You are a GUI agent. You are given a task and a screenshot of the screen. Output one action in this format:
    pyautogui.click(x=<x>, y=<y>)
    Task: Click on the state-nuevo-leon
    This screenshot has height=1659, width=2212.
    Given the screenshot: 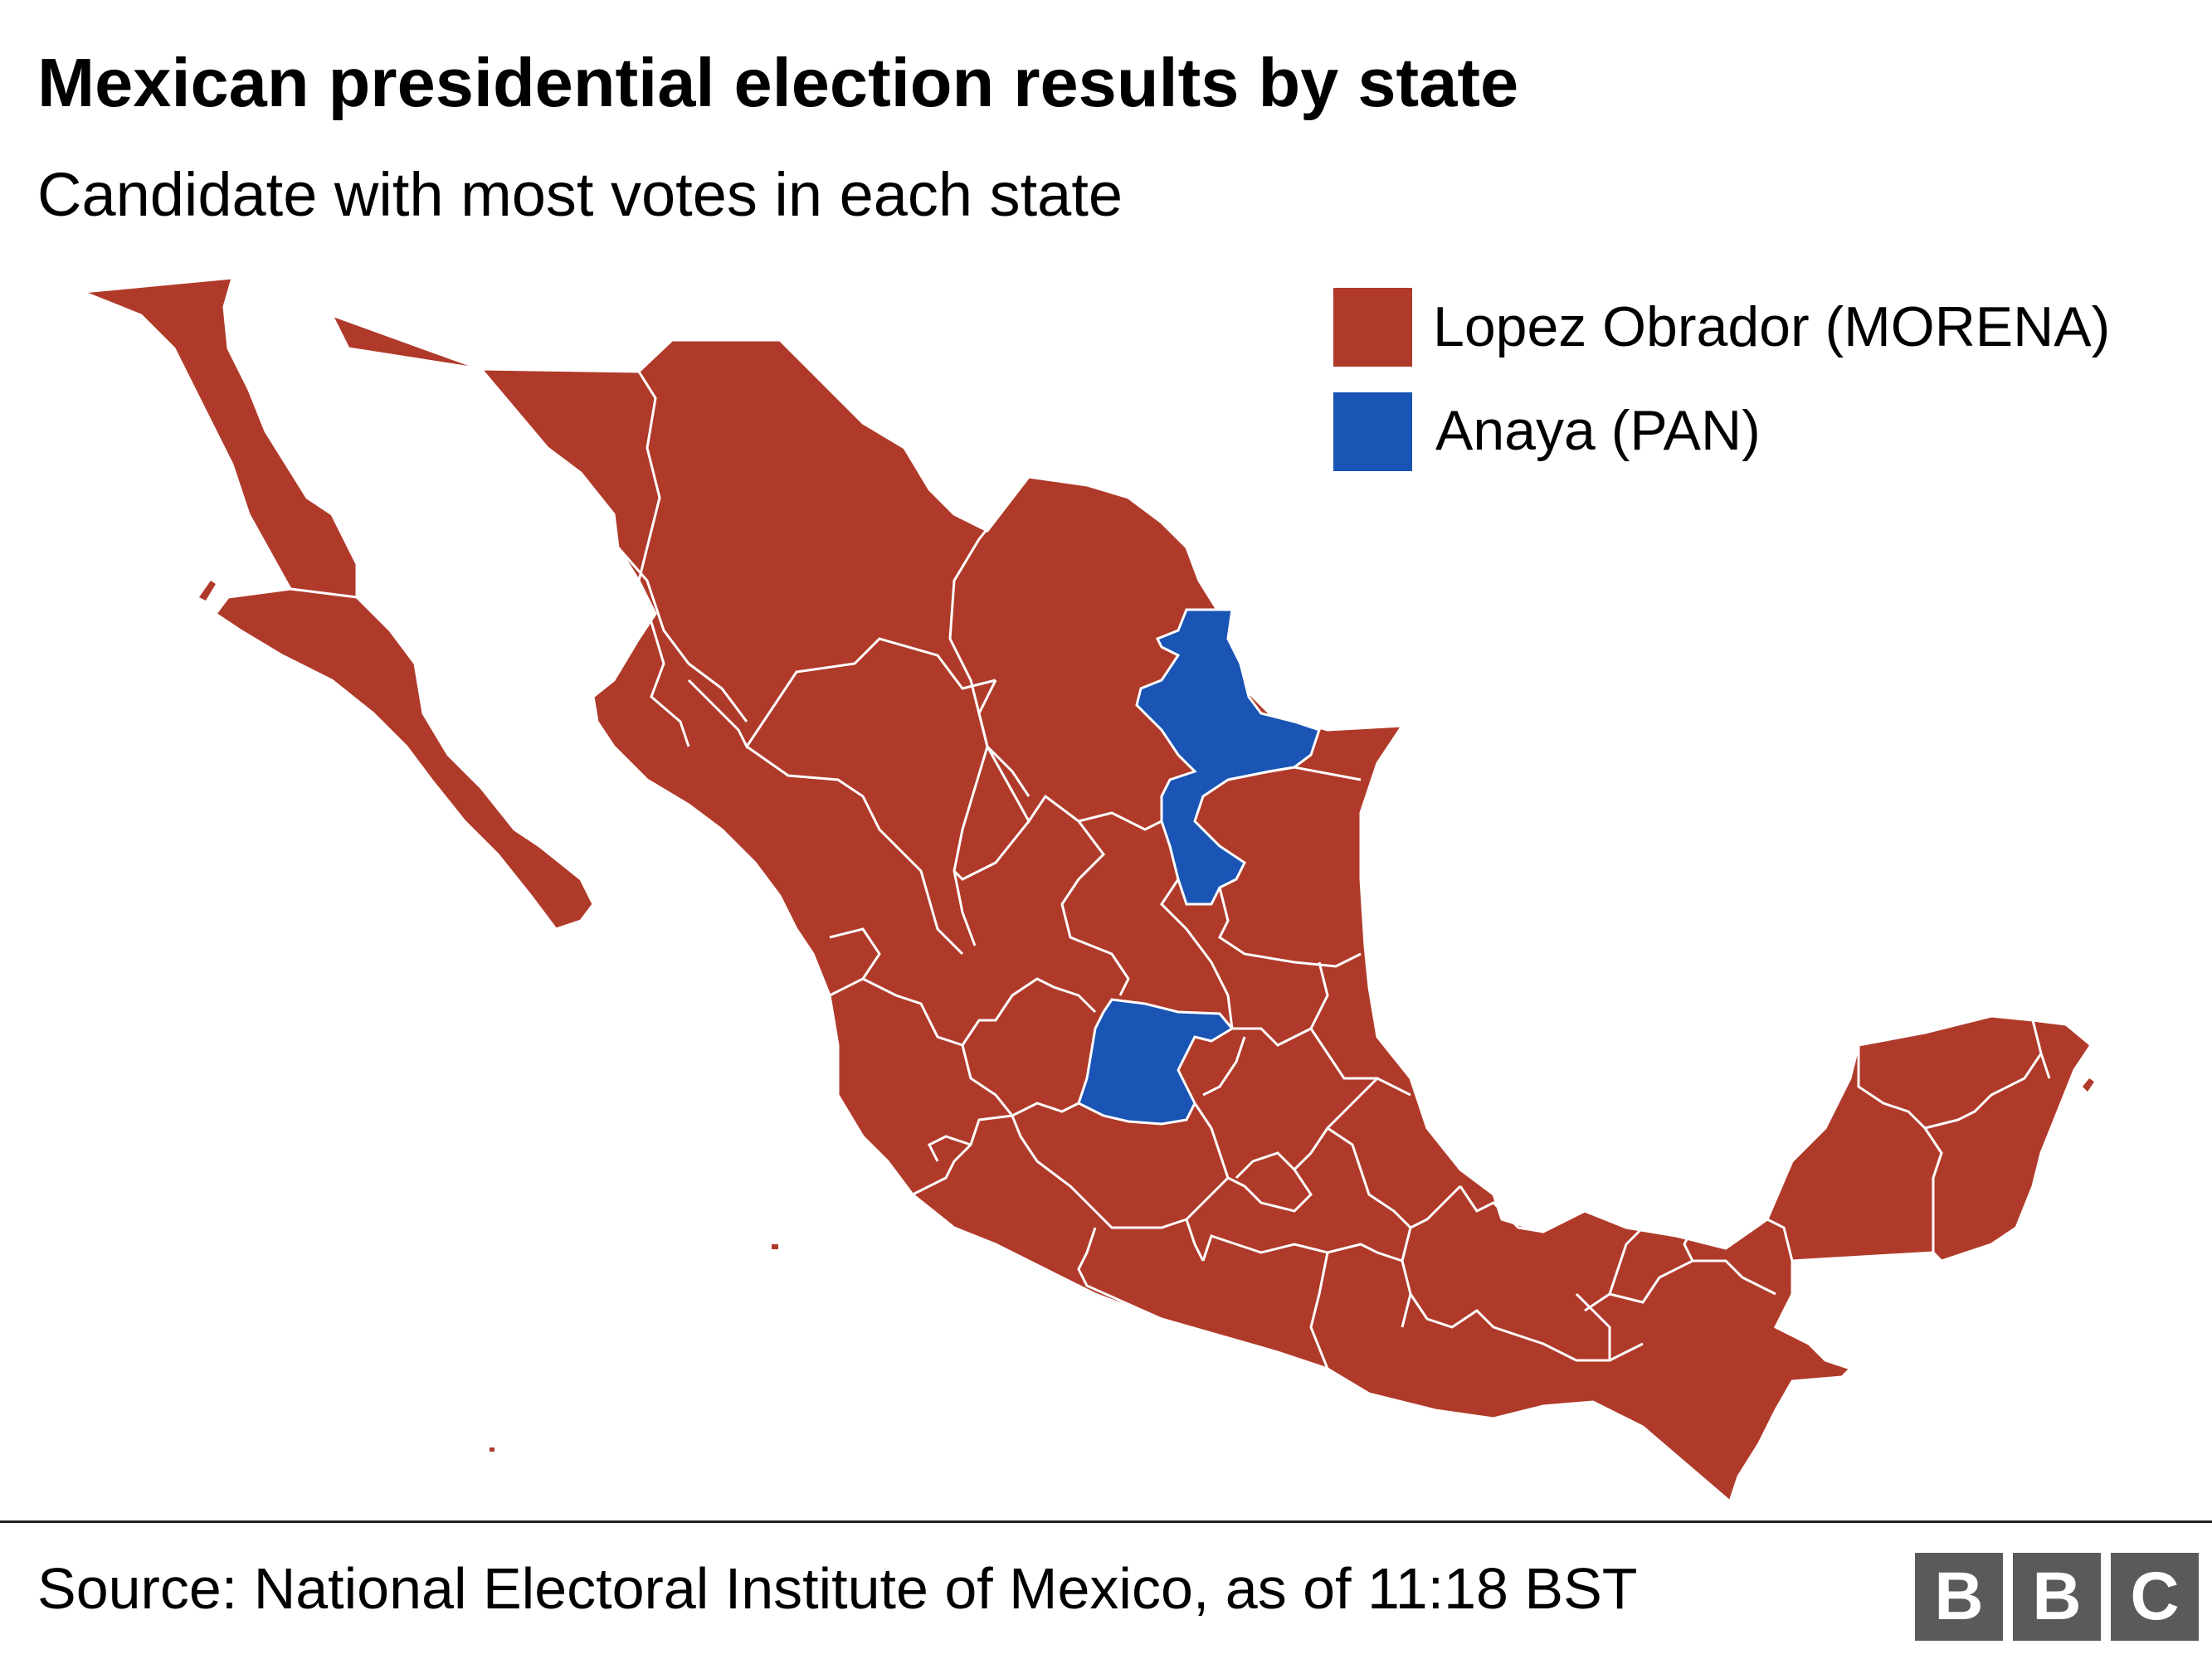 What is the action you would take?
    pyautogui.click(x=1228, y=757)
    